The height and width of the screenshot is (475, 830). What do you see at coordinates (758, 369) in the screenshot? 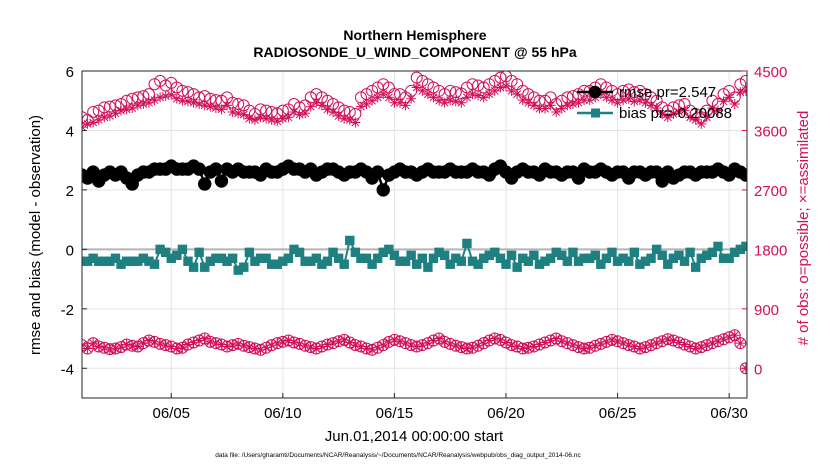
I see `y-right-tick-label: 0` at bounding box center [758, 369].